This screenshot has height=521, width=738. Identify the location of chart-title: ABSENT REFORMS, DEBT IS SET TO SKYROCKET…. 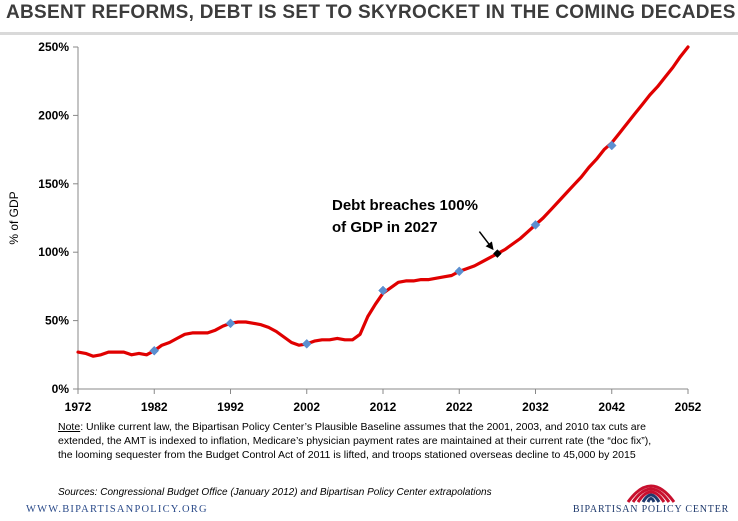
(371, 12).